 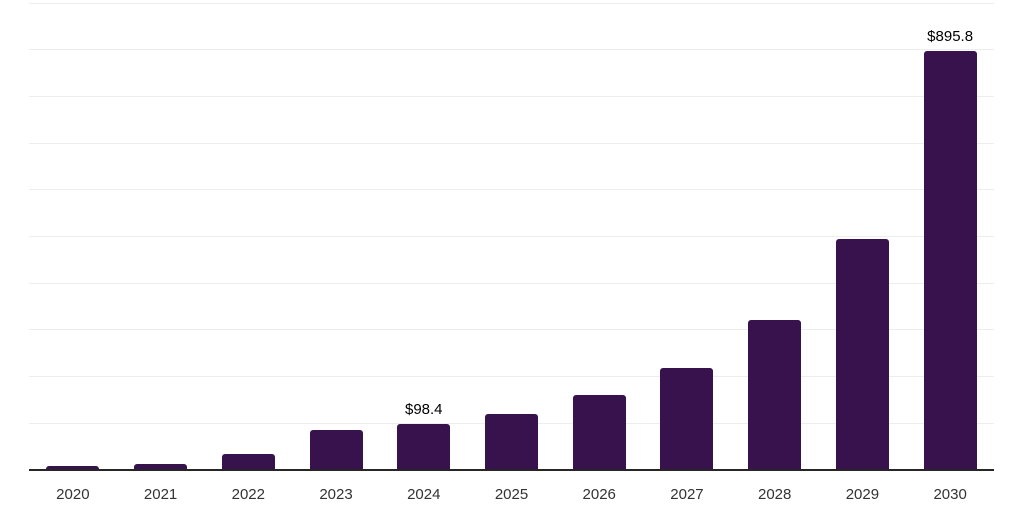 I want to click on bar-2030, so click(x=950, y=260).